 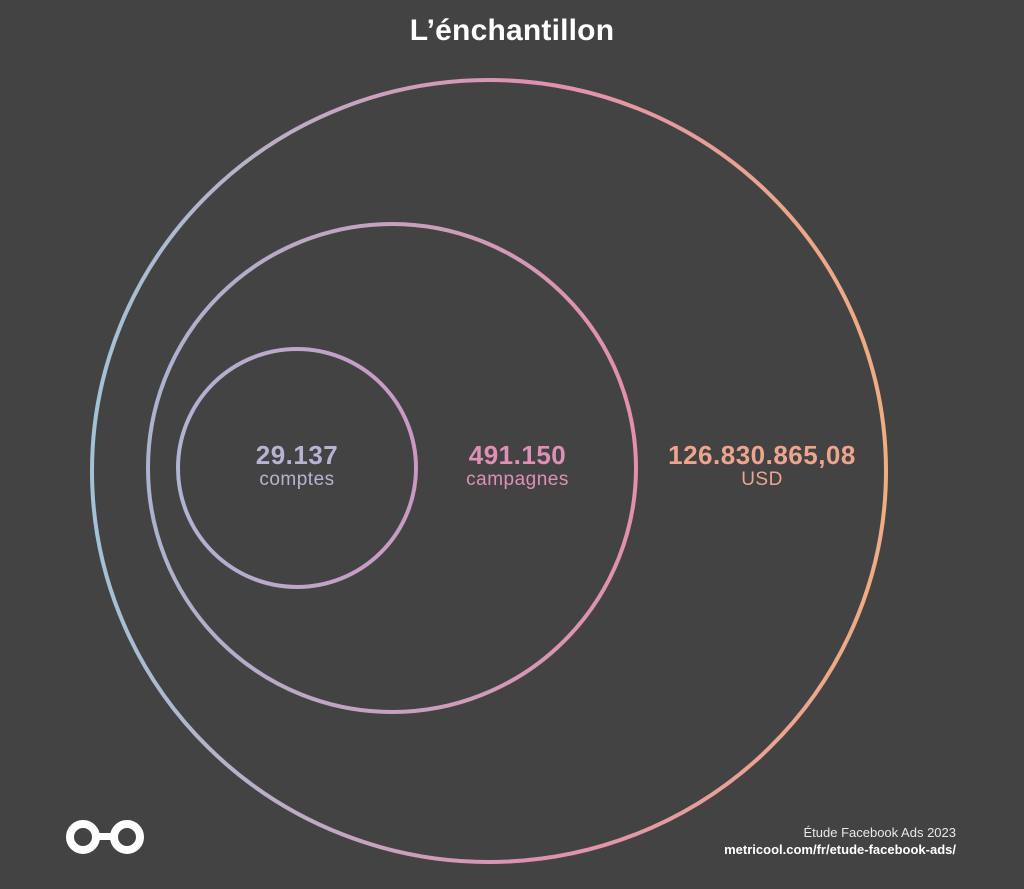 I want to click on page-title: L’énchantillon, so click(x=512, y=30).